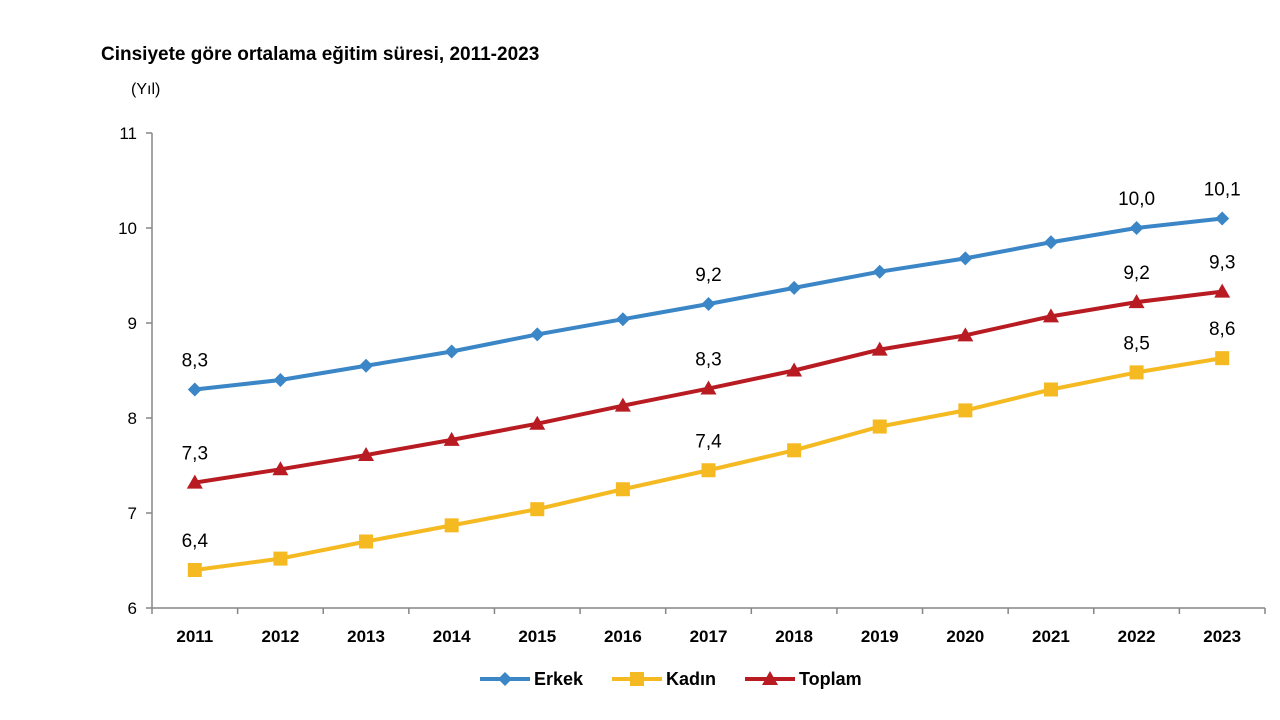 The image size is (1280, 720). Describe the element at coordinates (691, 679) in the screenshot. I see `legend-label-kadın: Kadın` at that location.